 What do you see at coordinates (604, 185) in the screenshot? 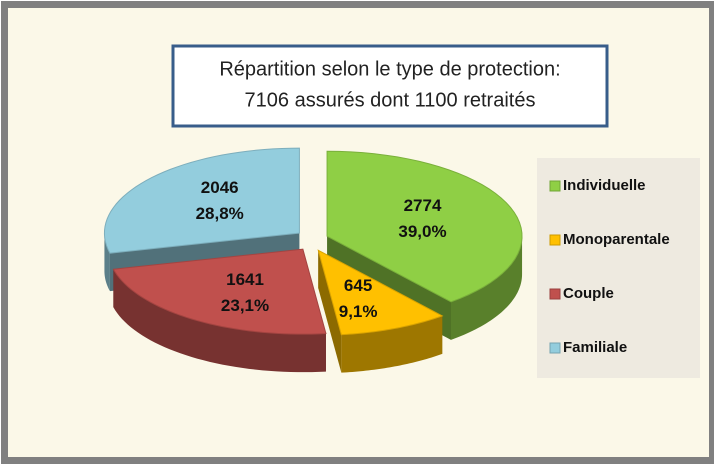
I see `legend-label: Individuelle` at bounding box center [604, 185].